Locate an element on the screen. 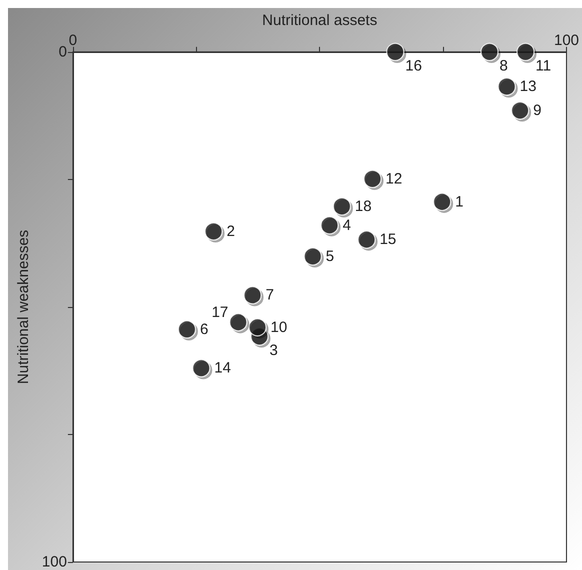 The image size is (582, 570). annotation: 2 is located at coordinates (230, 231).